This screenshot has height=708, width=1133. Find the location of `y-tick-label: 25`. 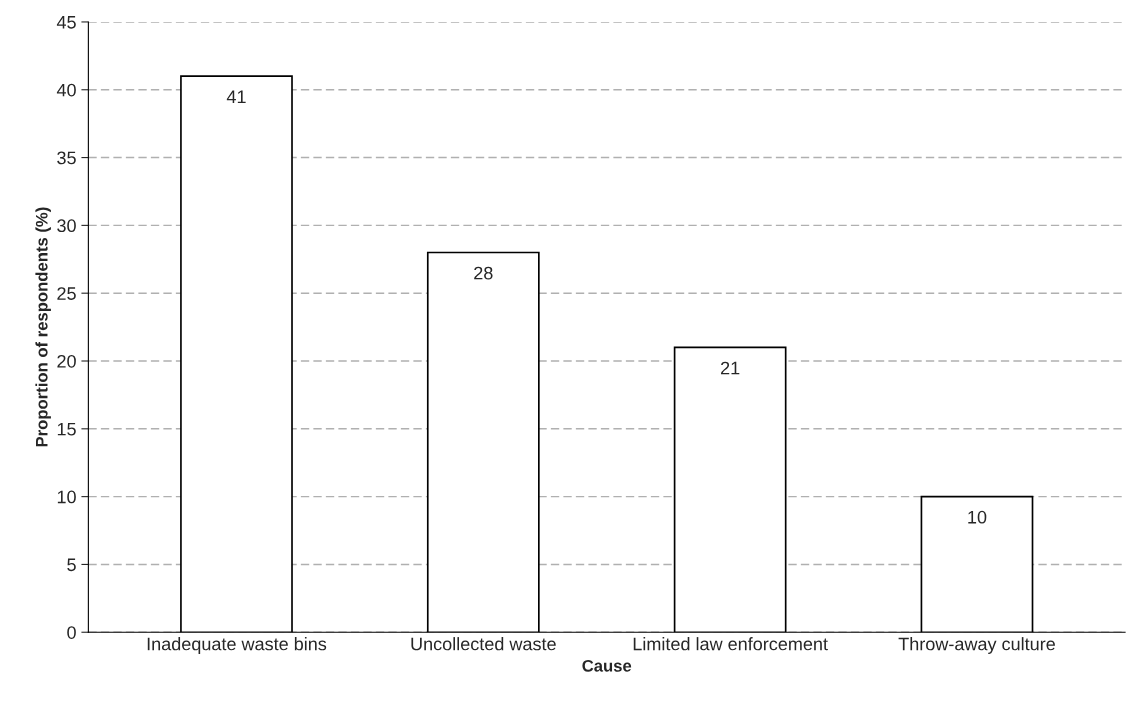

y-tick-label: 25 is located at coordinates (66, 293).